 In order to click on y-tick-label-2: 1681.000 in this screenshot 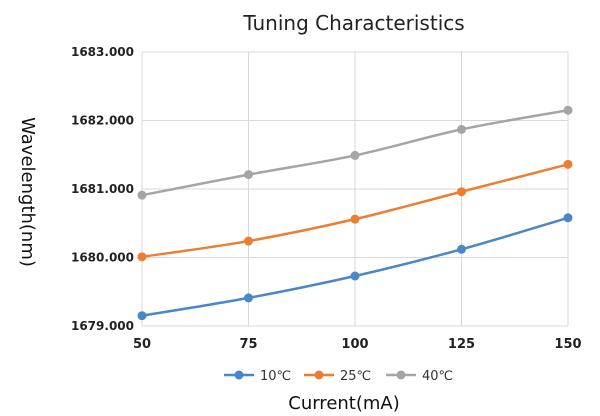, I will do `click(102, 189)`.